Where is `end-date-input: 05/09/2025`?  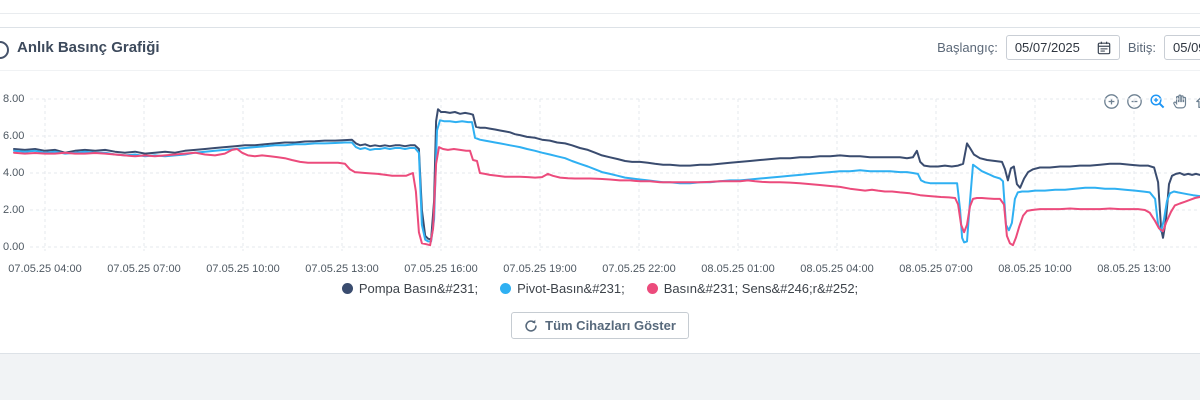
end-date-input: 05/09/2025 is located at coordinates (1182, 47).